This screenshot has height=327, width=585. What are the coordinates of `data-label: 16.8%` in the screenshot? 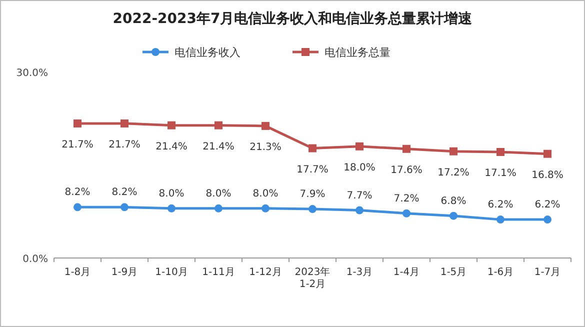 It's located at (548, 175).